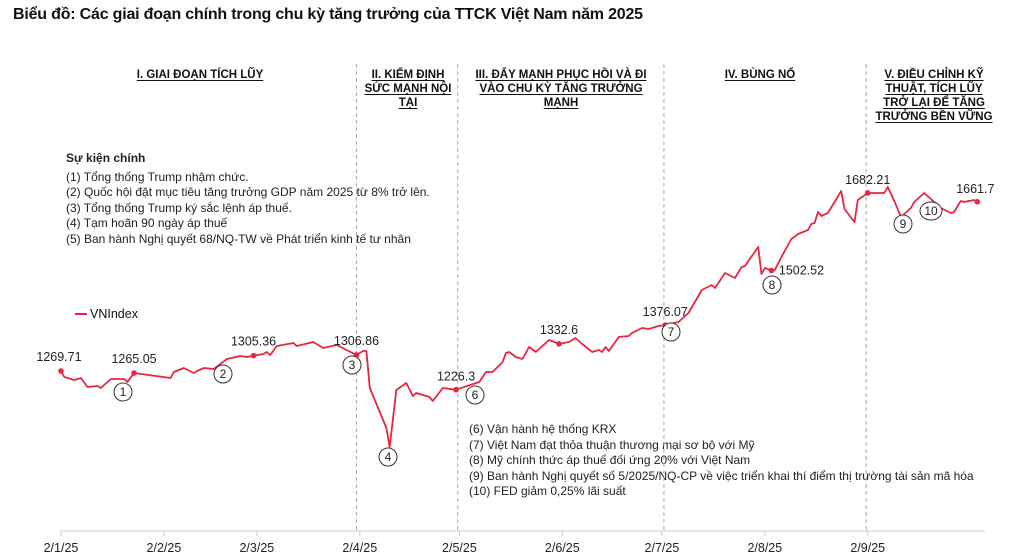 Image resolution: width=1021 pixels, height=557 pixels. I want to click on chart-legend: VNIndex, so click(106, 314).